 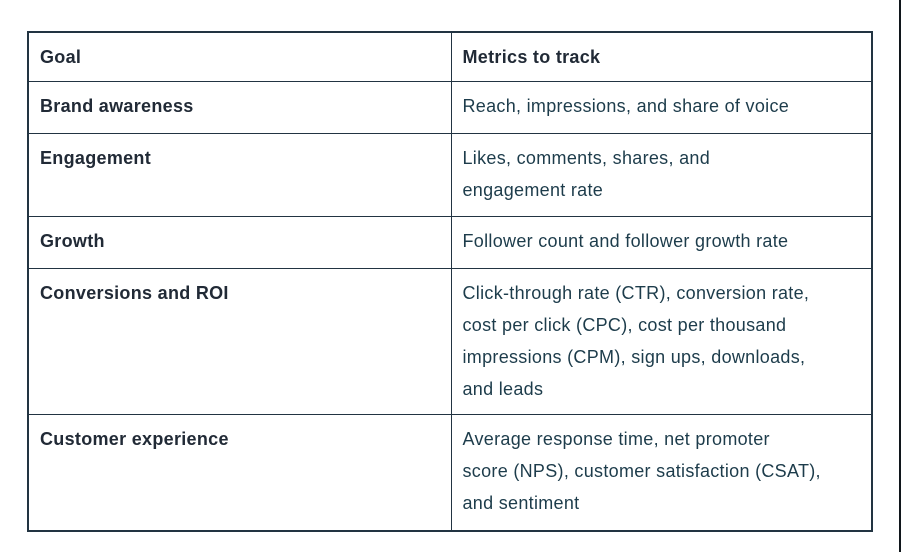 What do you see at coordinates (661, 56) in the screenshot?
I see `column-header-metrics: Metrics to track` at bounding box center [661, 56].